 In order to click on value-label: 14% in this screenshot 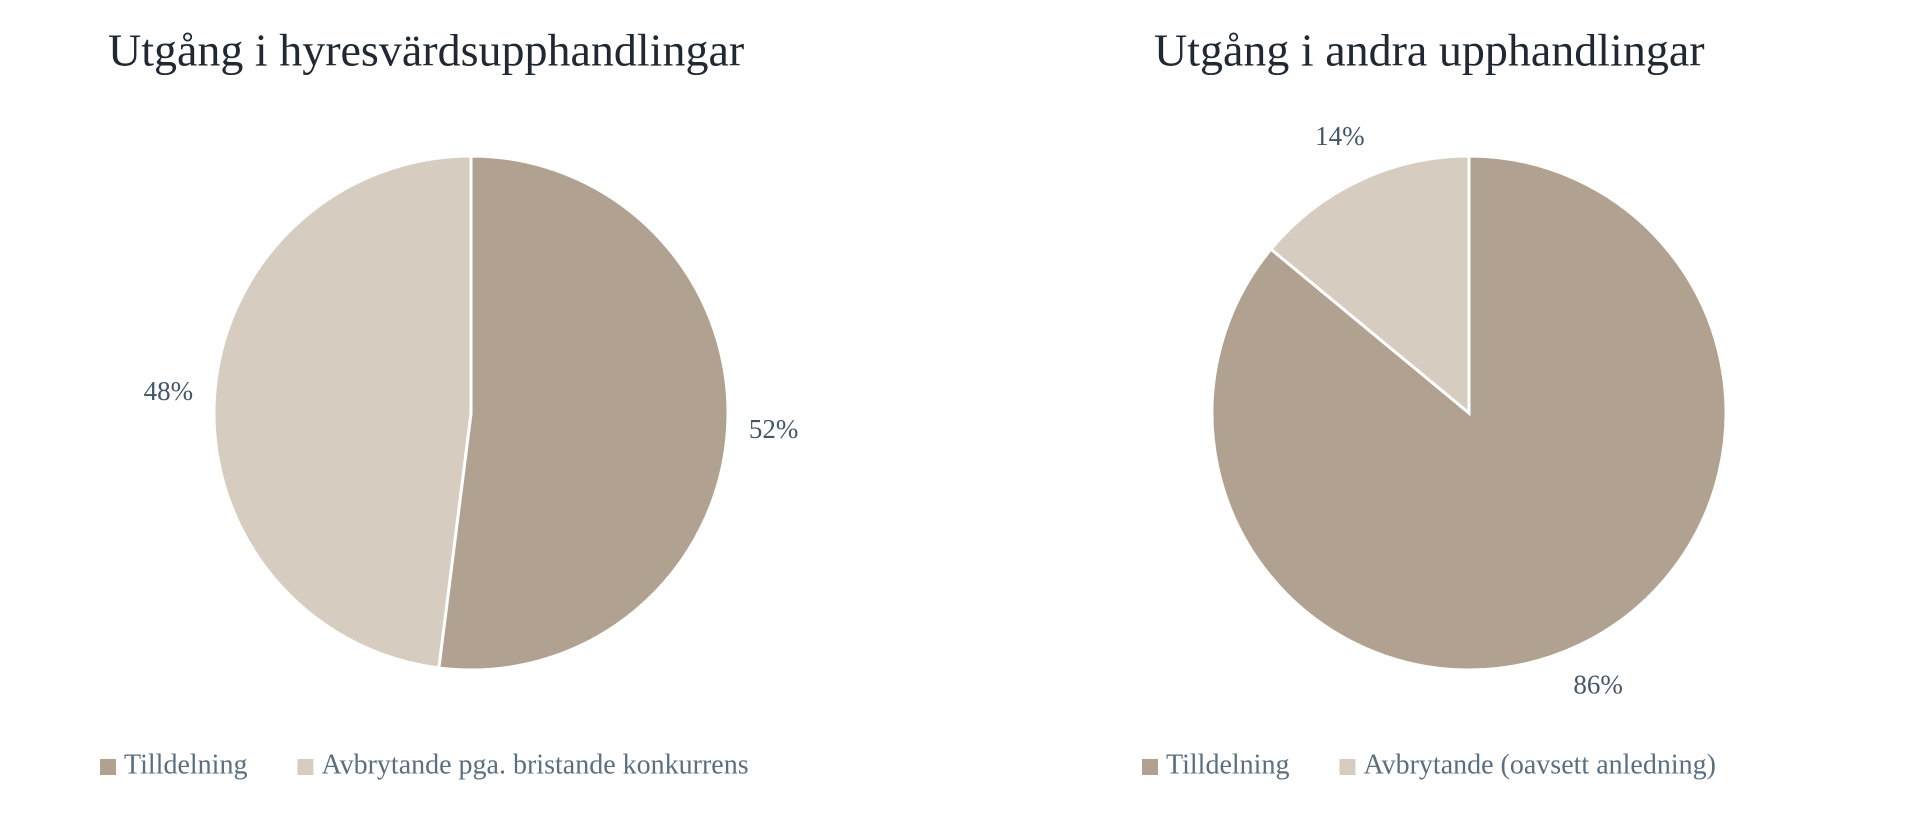, I will do `click(1340, 136)`.